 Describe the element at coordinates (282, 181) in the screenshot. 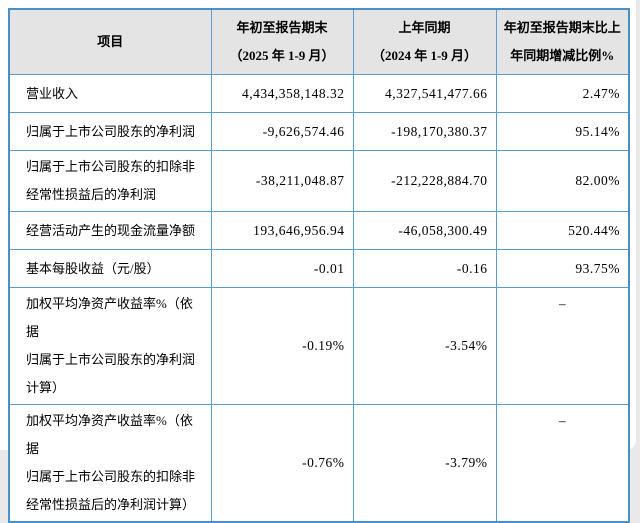

I see `current-period-value: -38,211,048.87` at that location.